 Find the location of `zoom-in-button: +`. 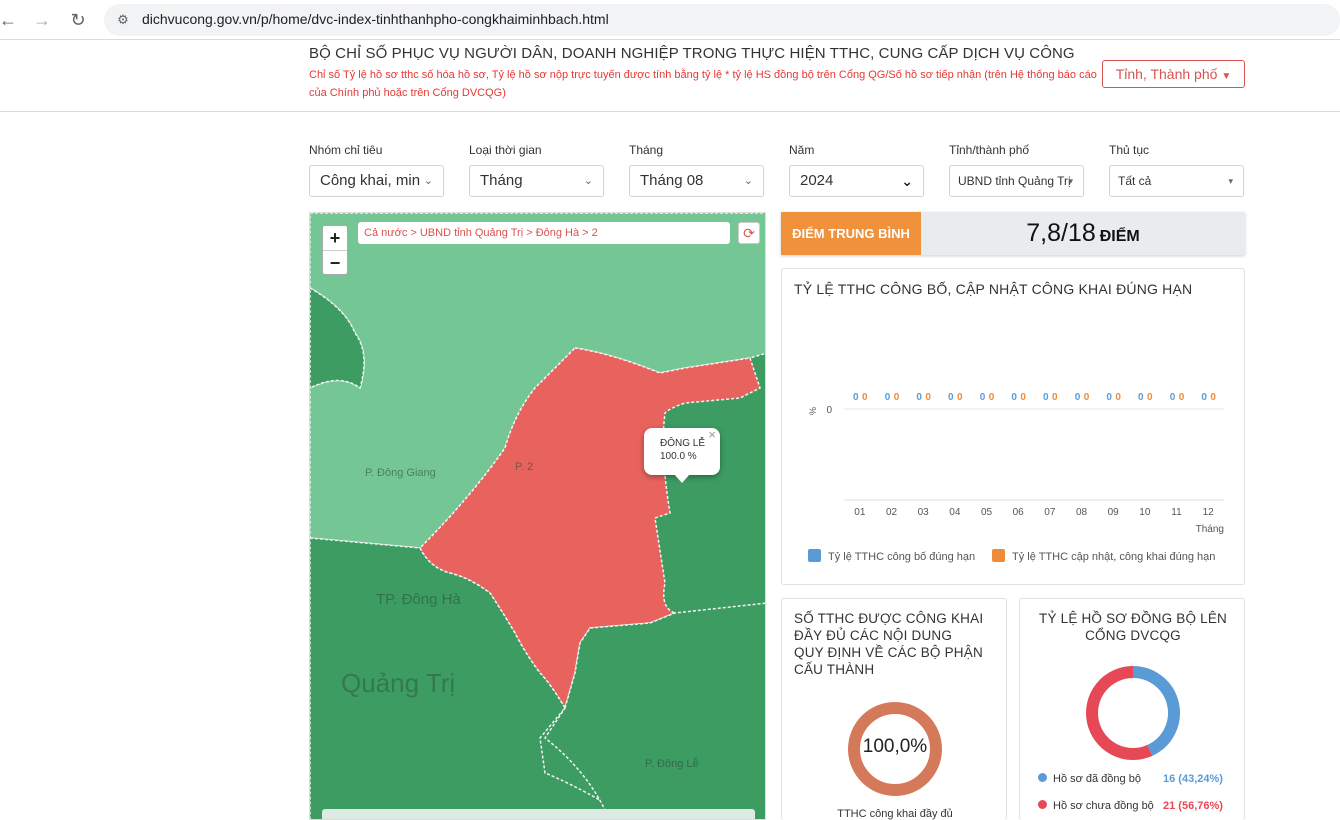

zoom-in-button: + is located at coordinates (335, 238).